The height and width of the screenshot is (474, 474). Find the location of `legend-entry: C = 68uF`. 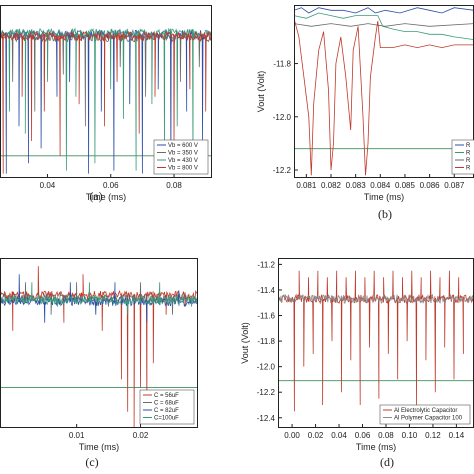

legend-entry: C = 68uF is located at coordinates (166, 404).